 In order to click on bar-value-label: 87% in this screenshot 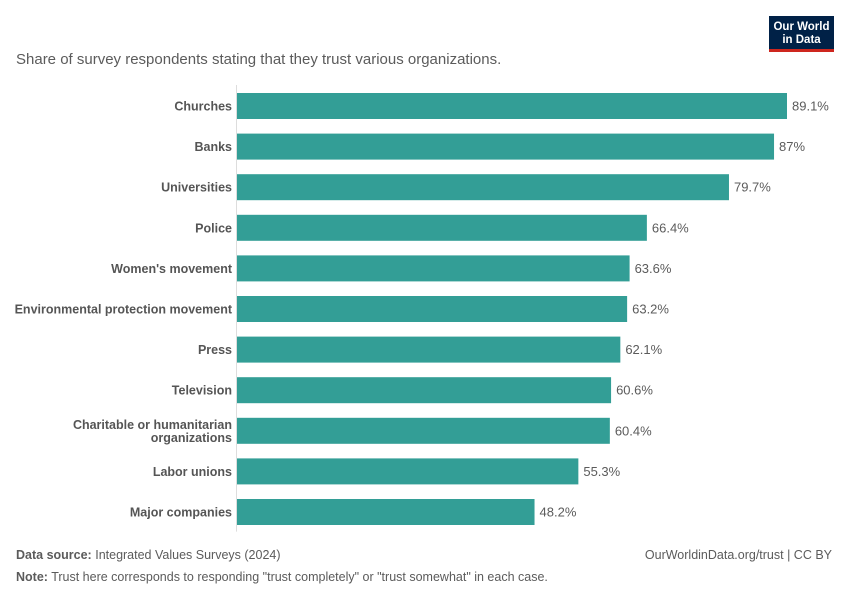, I will do `click(792, 146)`.